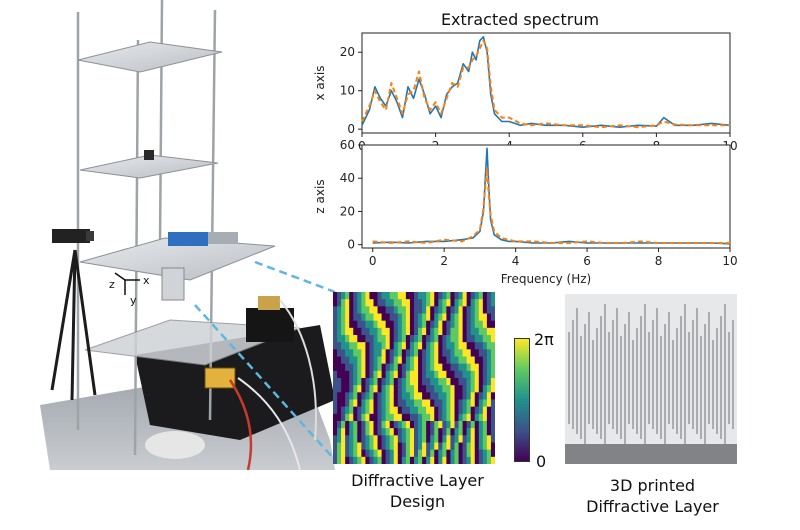 This screenshot has width=800, height=530. I want to click on camera, so click(71, 236).